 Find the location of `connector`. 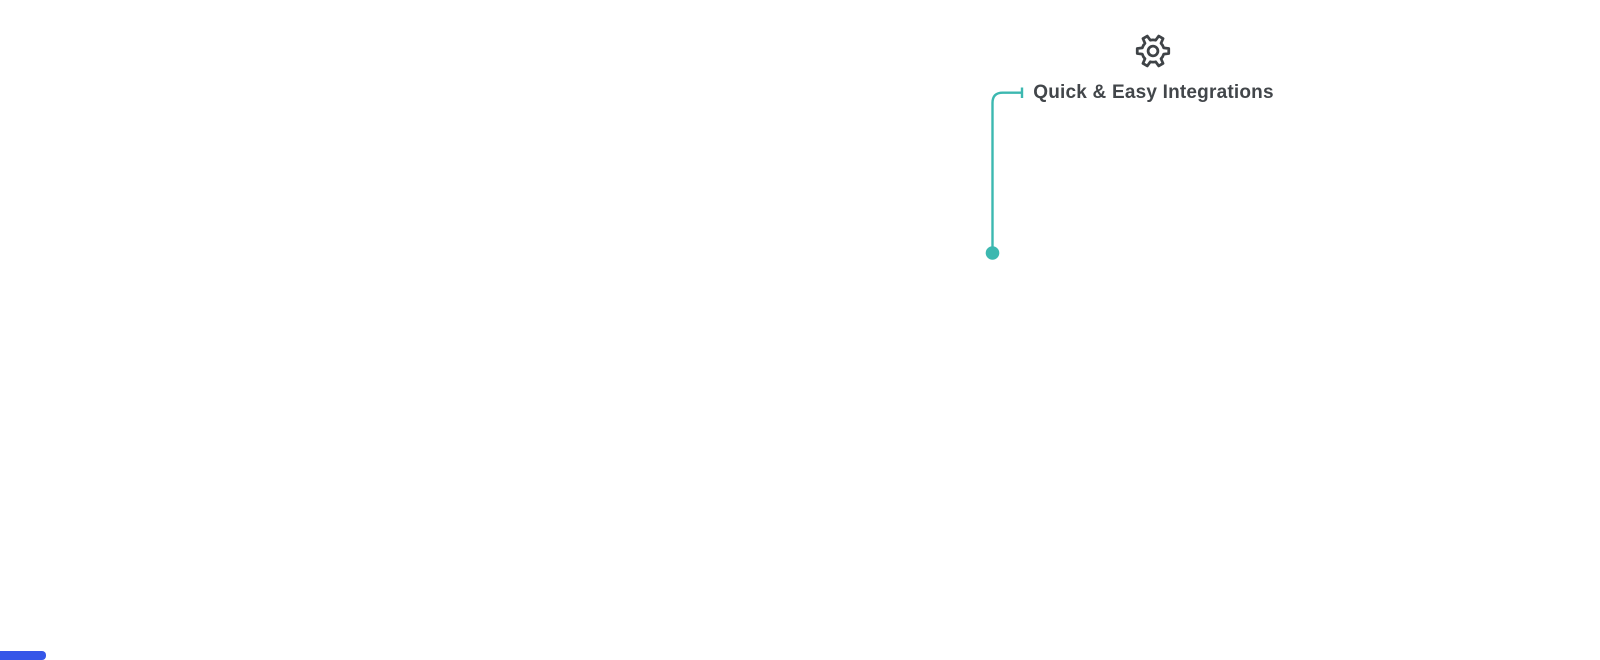

connector is located at coordinates (1007, 173).